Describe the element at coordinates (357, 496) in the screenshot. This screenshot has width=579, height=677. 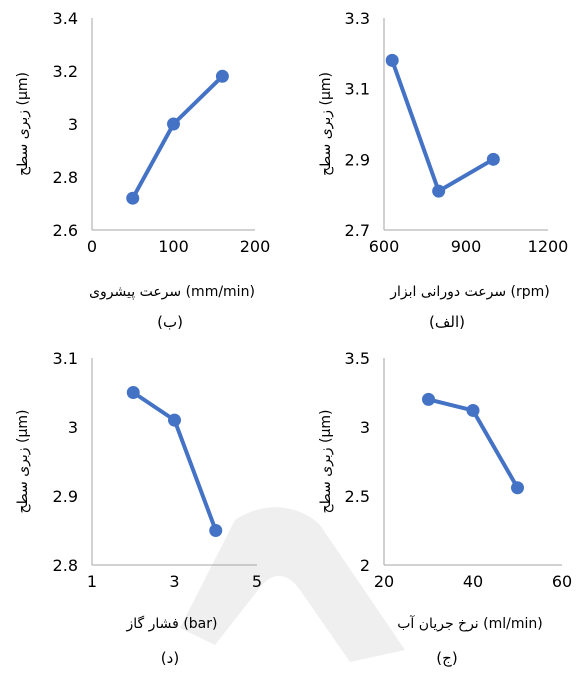
I see `y-tick-label: 2.5` at that location.